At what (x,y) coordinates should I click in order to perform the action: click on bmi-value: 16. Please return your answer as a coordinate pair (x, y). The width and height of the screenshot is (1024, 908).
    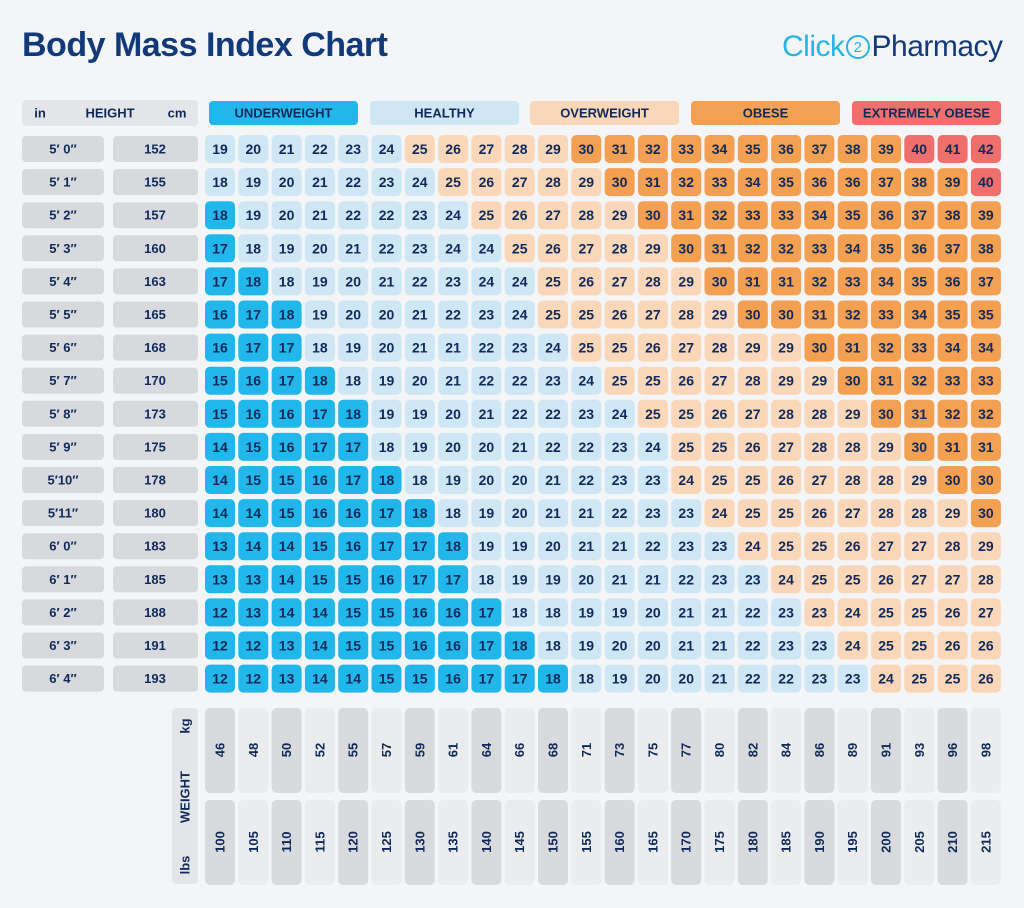
    Looking at the image, I should click on (254, 381).